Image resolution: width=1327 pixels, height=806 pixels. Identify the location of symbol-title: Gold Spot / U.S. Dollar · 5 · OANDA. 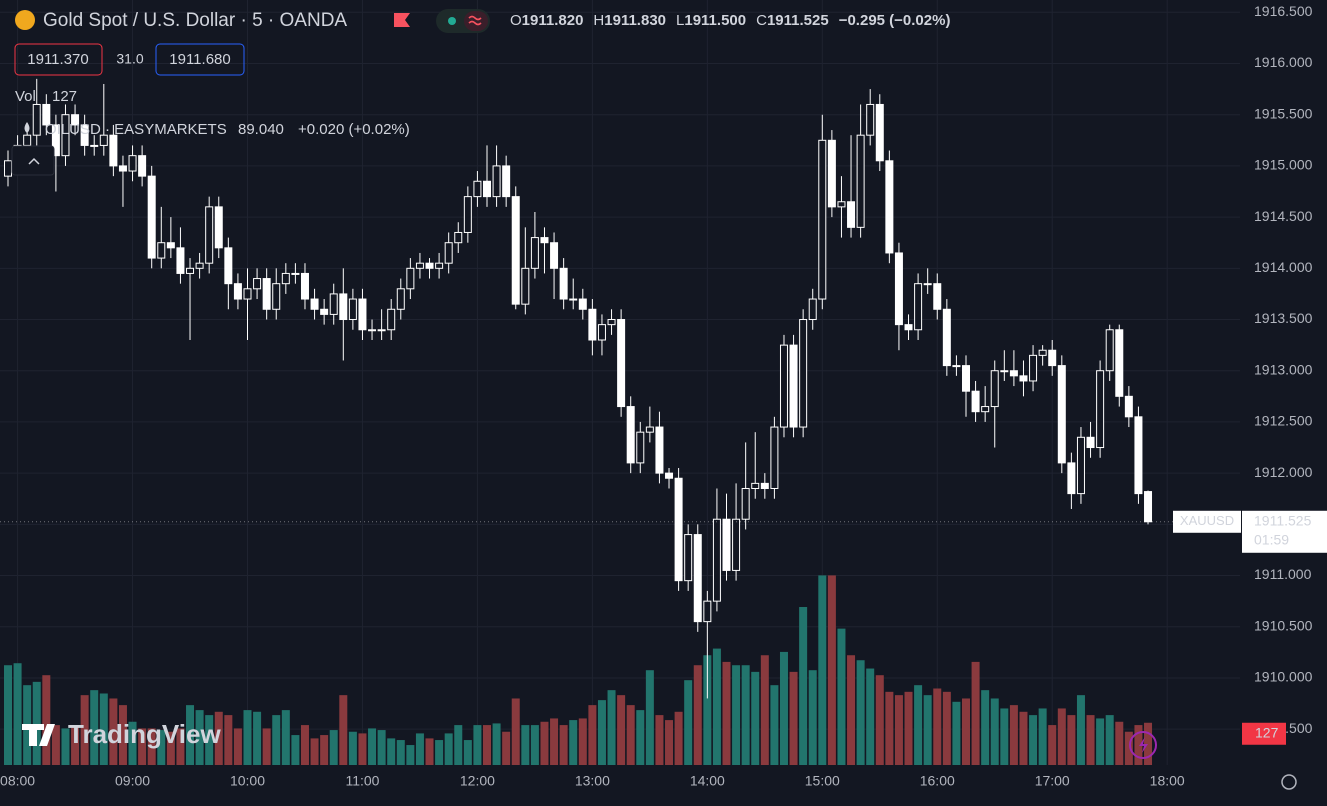
(195, 20).